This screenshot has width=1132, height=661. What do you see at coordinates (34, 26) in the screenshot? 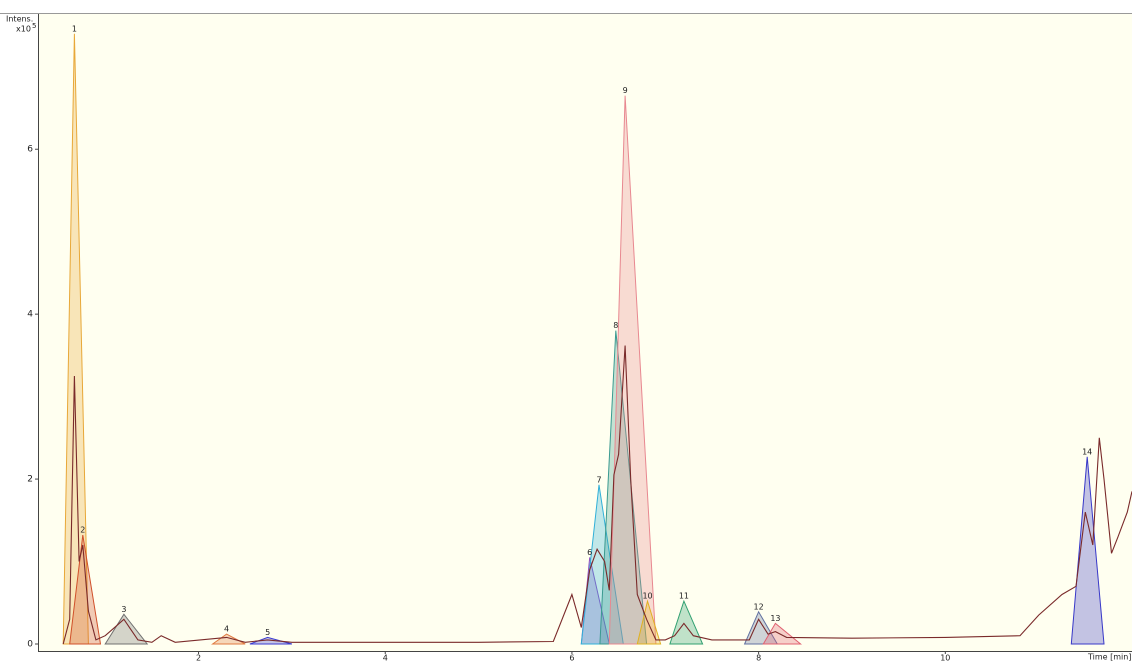
I see `y-scale-exponent: 5` at bounding box center [34, 26].